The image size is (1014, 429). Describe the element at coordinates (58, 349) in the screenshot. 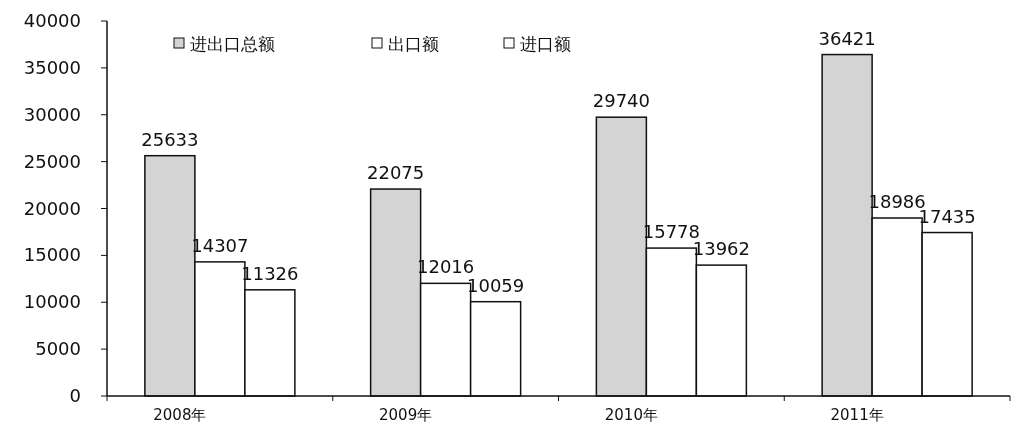

I see `y-tick-label: 5000` at that location.